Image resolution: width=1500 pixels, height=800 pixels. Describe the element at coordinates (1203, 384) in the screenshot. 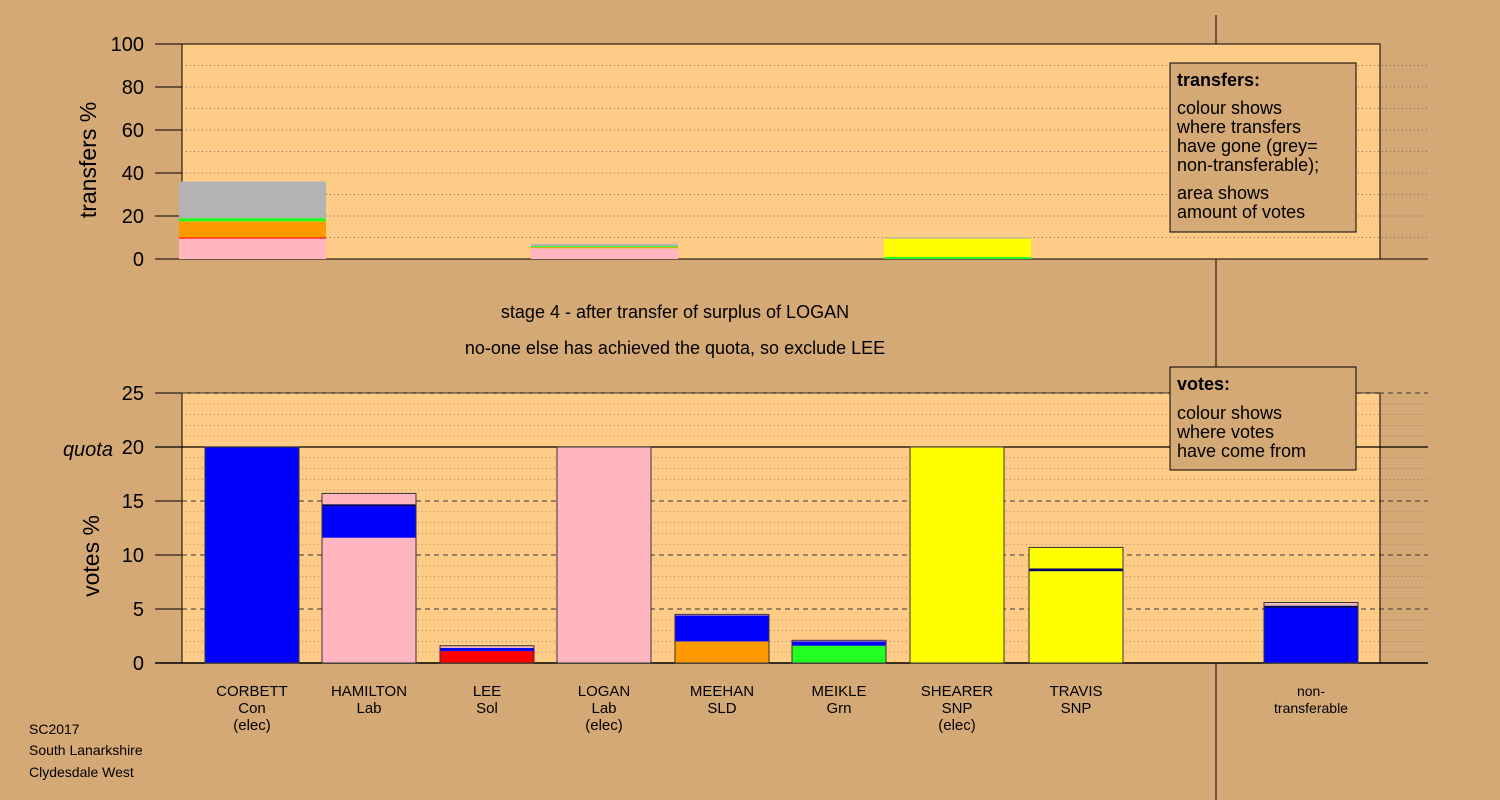

I see `votes-legend-title: votes:` at that location.